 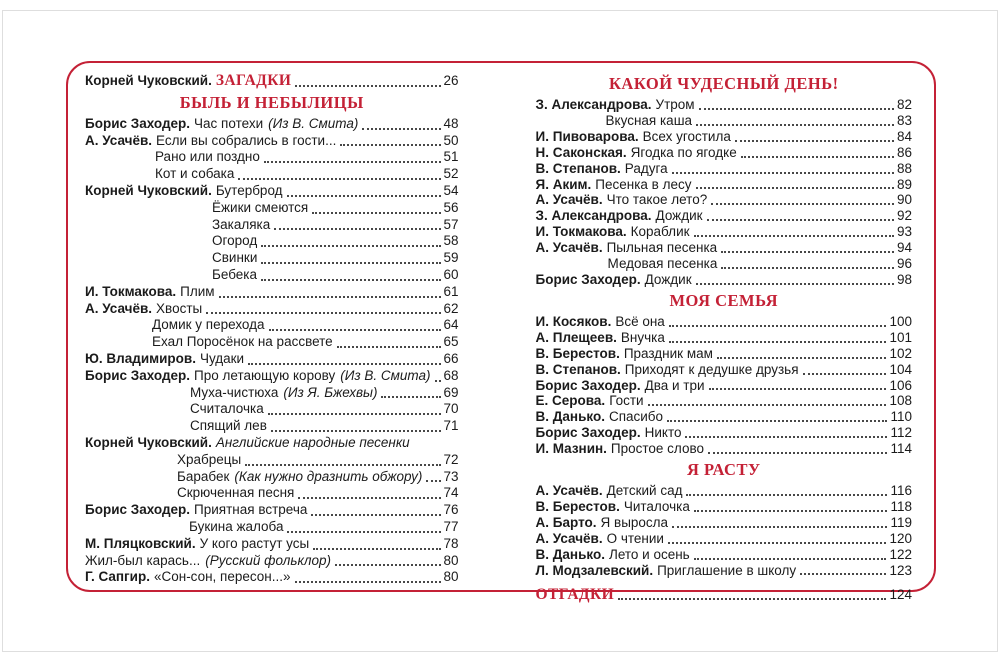 What do you see at coordinates (451, 392) in the screenshot?
I see `page-number: 69` at bounding box center [451, 392].